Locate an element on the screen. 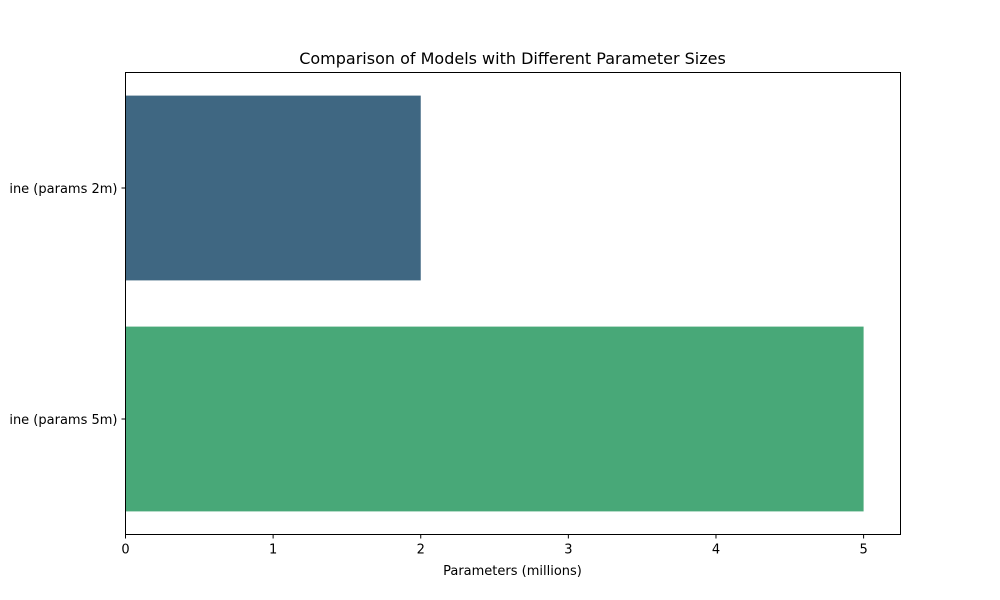 The image size is (1000, 600). bar is located at coordinates (273, 188).